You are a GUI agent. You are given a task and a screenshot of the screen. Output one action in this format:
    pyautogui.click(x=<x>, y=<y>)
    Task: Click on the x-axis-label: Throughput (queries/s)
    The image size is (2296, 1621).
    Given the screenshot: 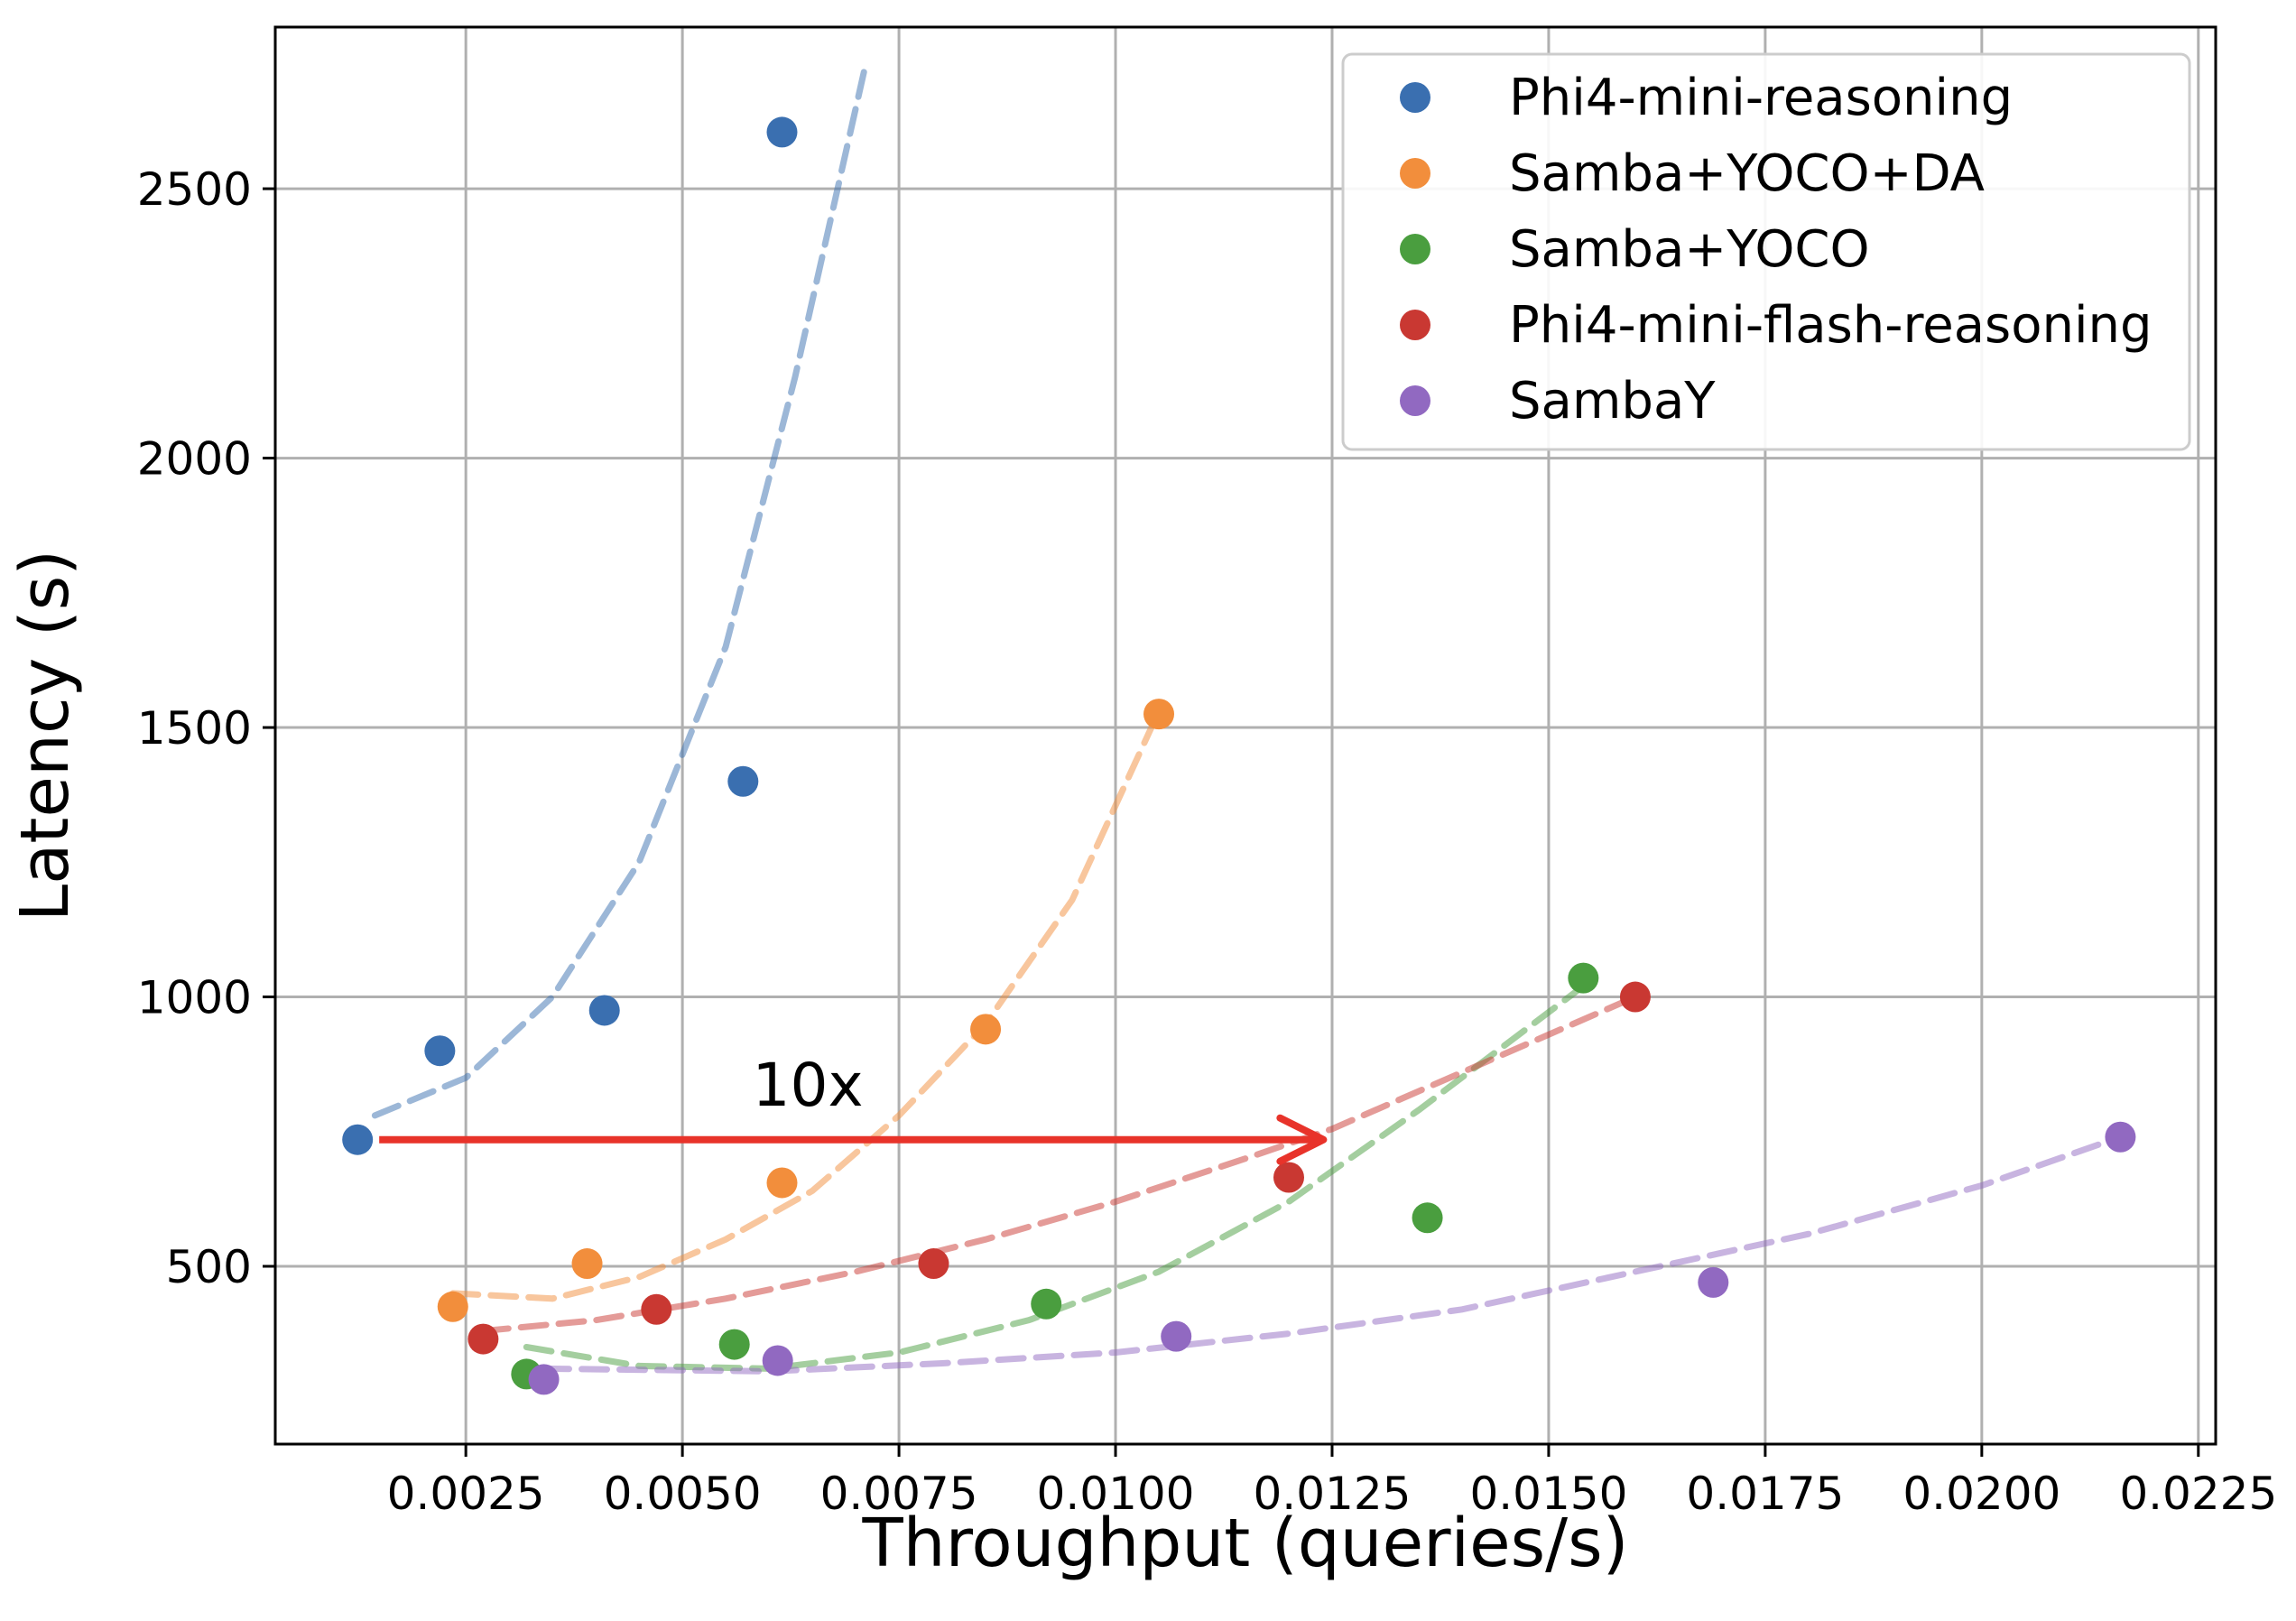 What is the action you would take?
    pyautogui.click(x=1244, y=1543)
    